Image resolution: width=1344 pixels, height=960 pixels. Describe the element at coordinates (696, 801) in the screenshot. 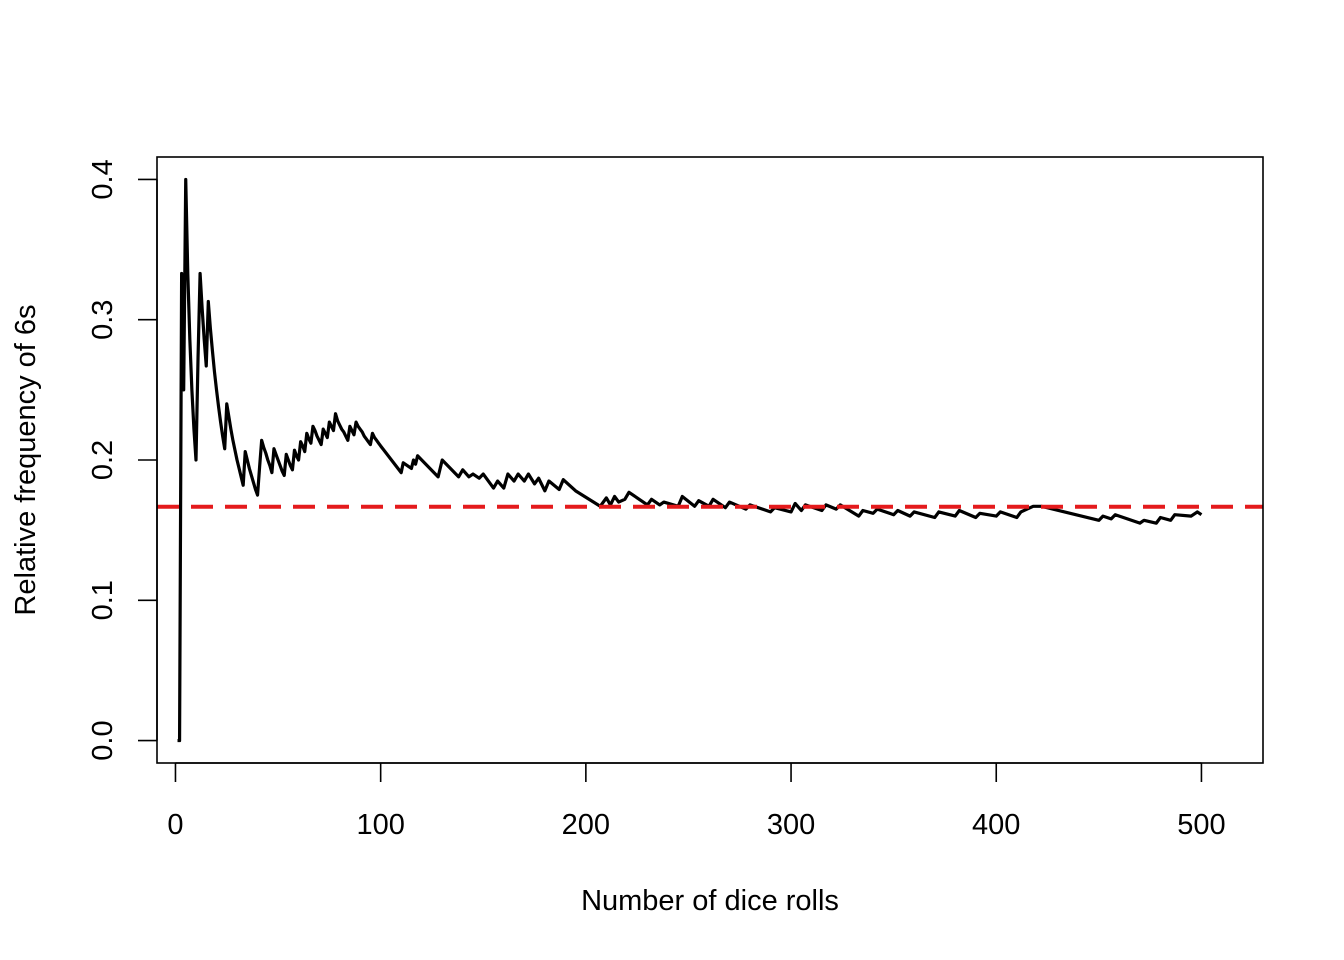

I see `x-axis: 0 100 200 300 400 500` at that location.